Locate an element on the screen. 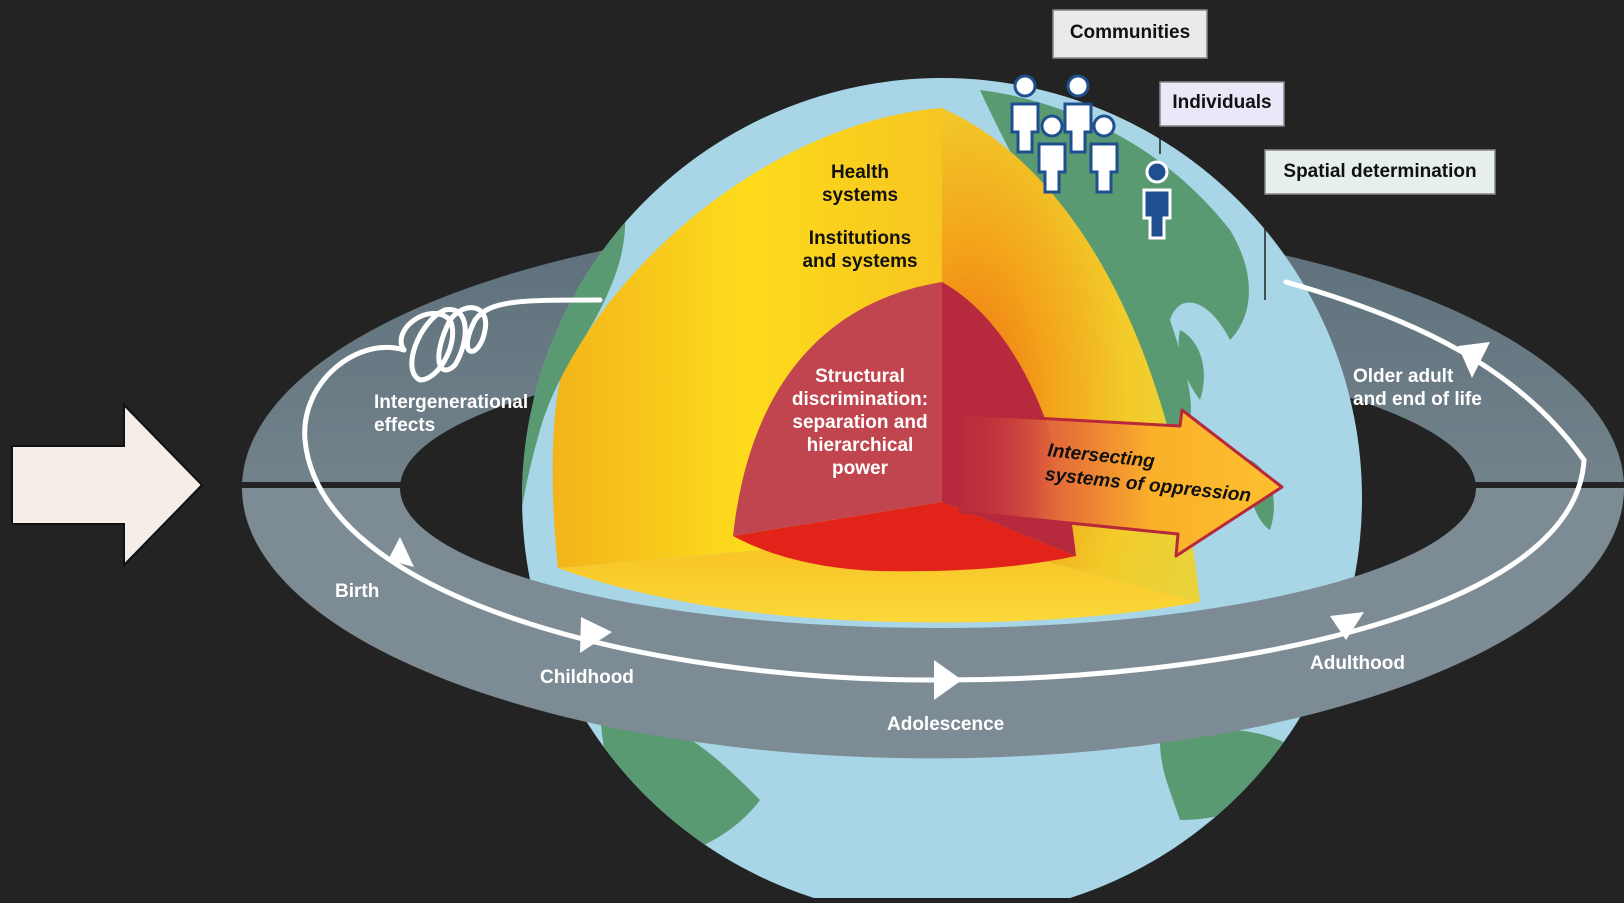 This screenshot has width=1624, height=903. spatial-tag: Spatial determination is located at coordinates (1380, 172).